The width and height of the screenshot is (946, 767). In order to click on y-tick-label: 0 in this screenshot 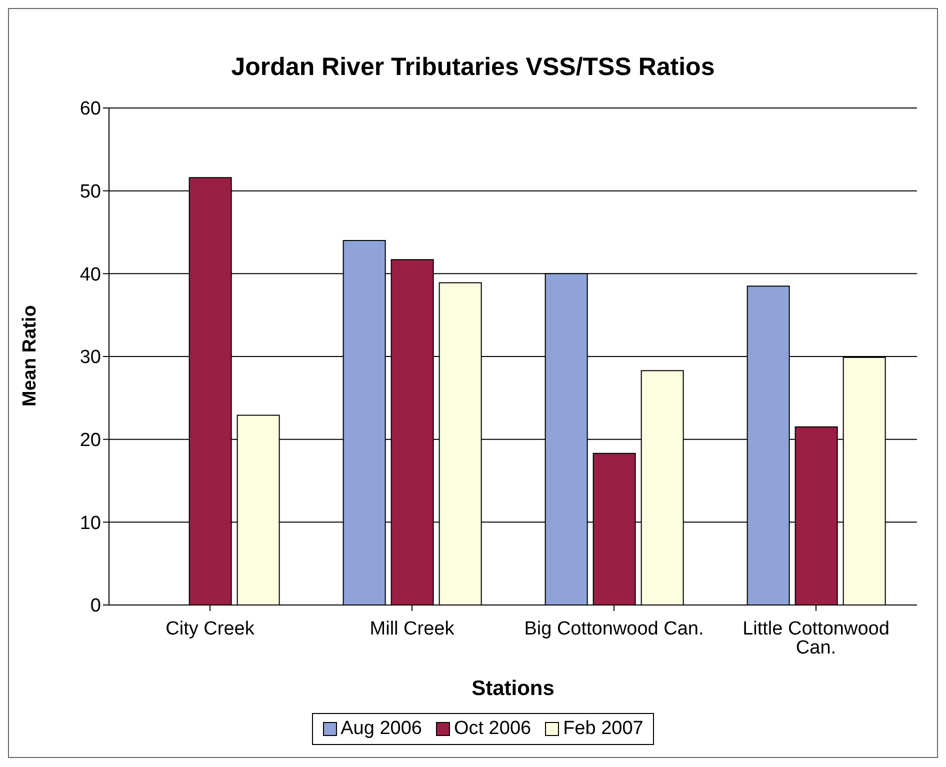, I will do `click(95, 606)`.